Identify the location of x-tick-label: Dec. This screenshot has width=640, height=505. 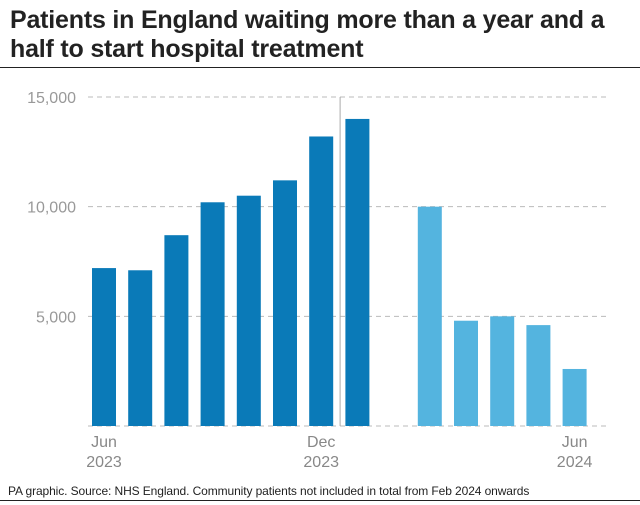
(321, 442).